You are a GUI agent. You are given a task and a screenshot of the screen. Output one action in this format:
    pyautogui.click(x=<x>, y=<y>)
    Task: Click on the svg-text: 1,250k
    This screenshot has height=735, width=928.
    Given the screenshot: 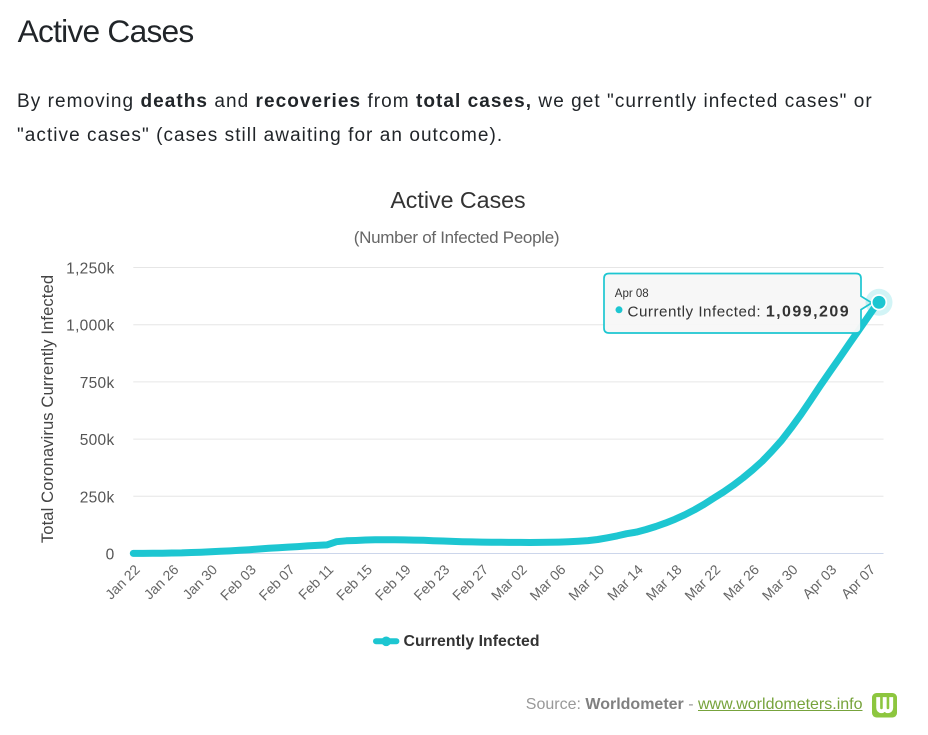 What is the action you would take?
    pyautogui.click(x=90, y=269)
    